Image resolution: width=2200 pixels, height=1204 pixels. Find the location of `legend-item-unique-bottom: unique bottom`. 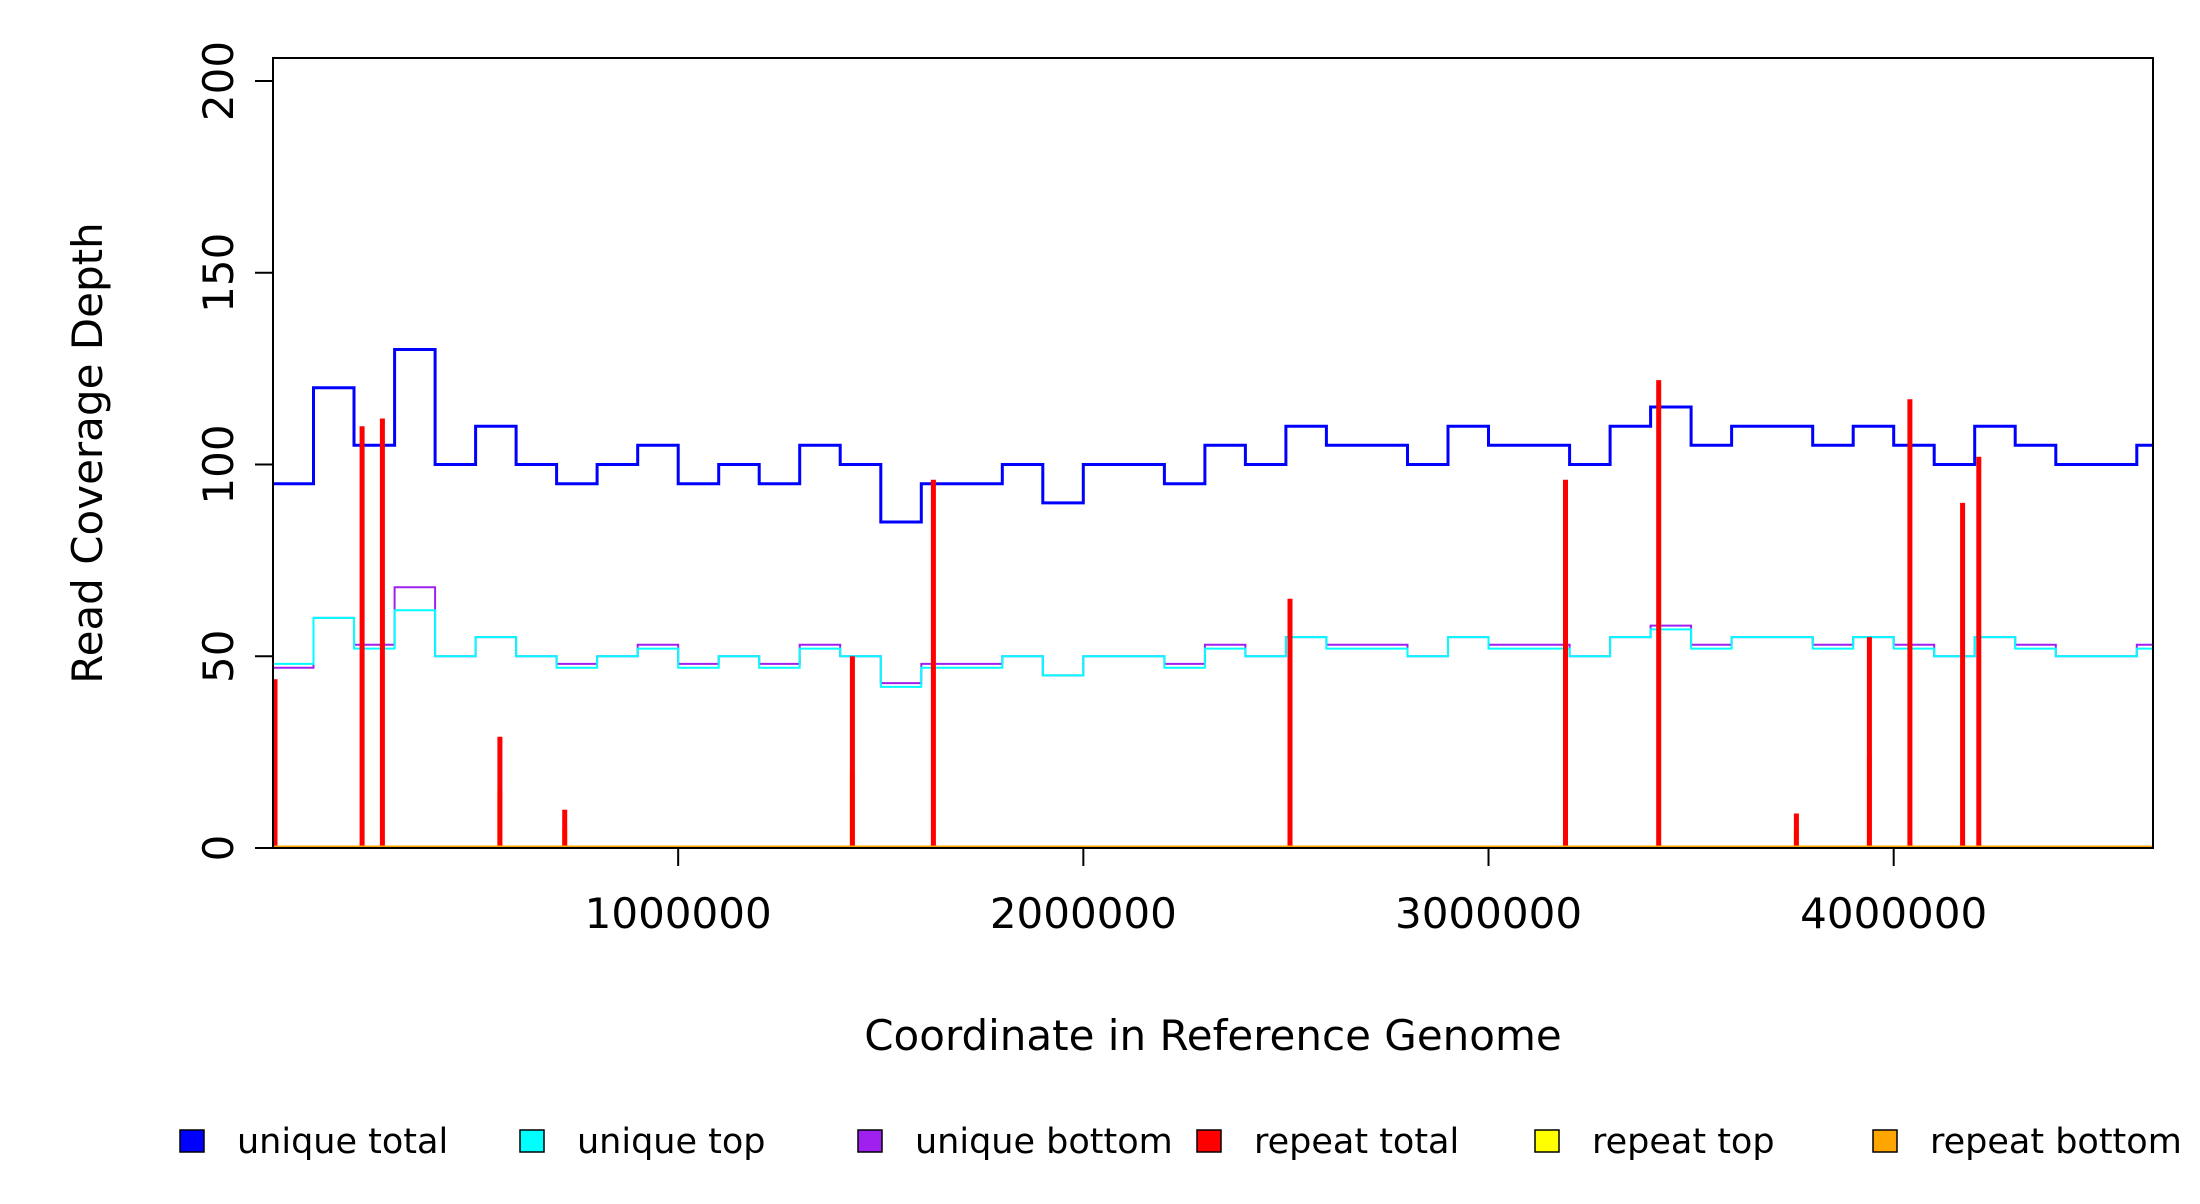

legend-item-unique-bottom: unique bottom is located at coordinates (1015, 1142).